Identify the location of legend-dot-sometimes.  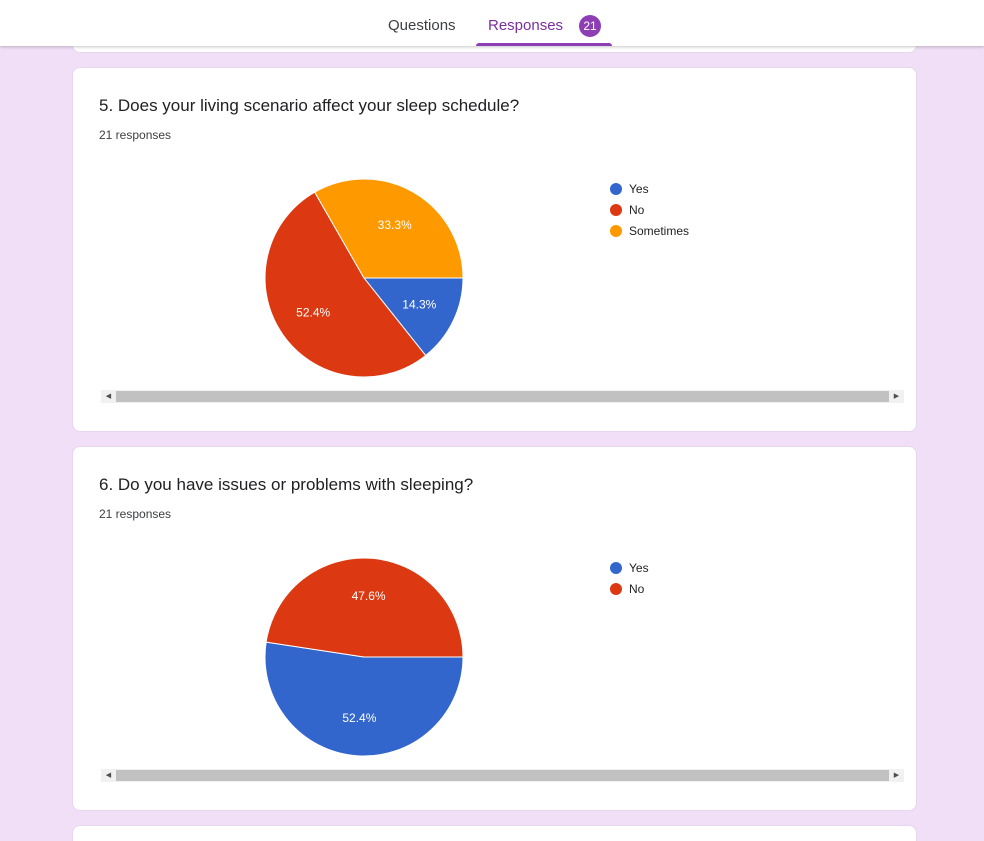
(616, 230).